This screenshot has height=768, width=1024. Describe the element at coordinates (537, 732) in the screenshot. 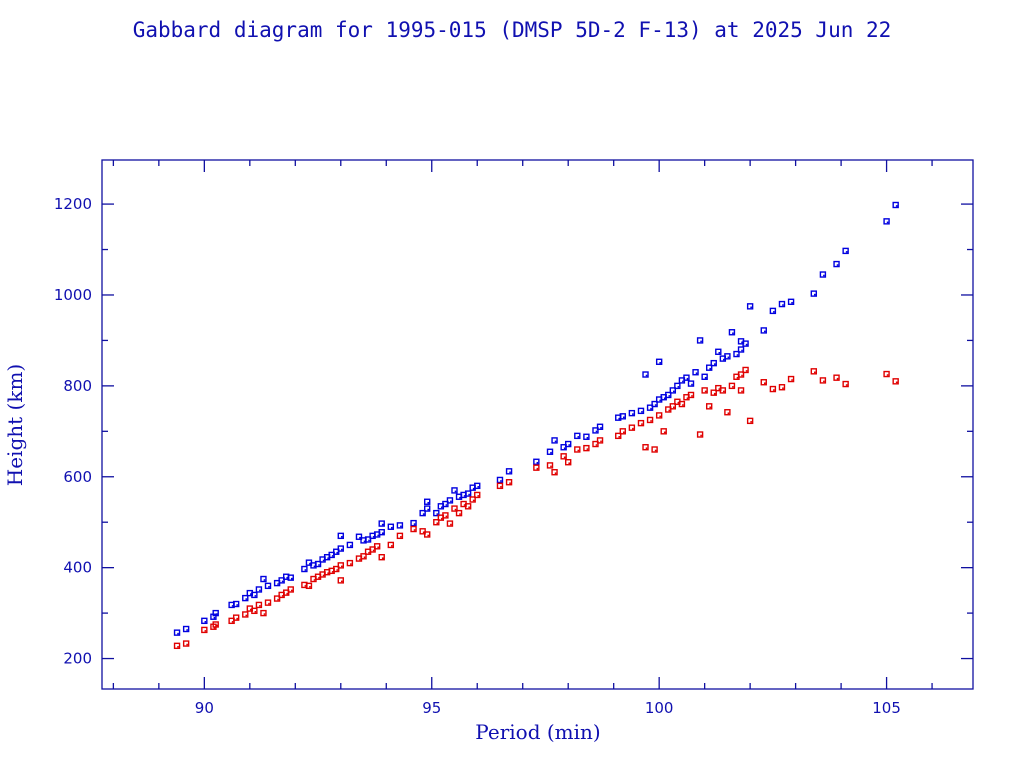

I see `x-axis-label: Period (min)` at that location.